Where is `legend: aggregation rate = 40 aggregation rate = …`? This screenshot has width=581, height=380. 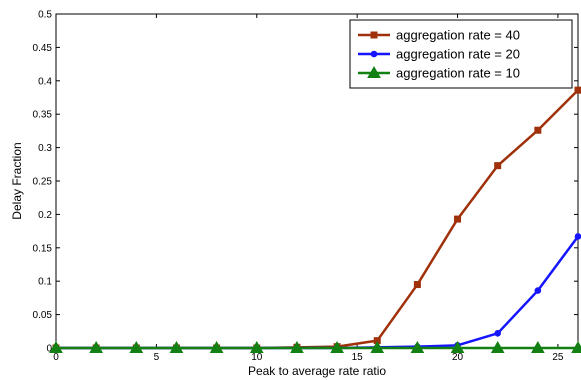 legend: aggregation rate = 40 aggregation rate = … is located at coordinates (461, 54).